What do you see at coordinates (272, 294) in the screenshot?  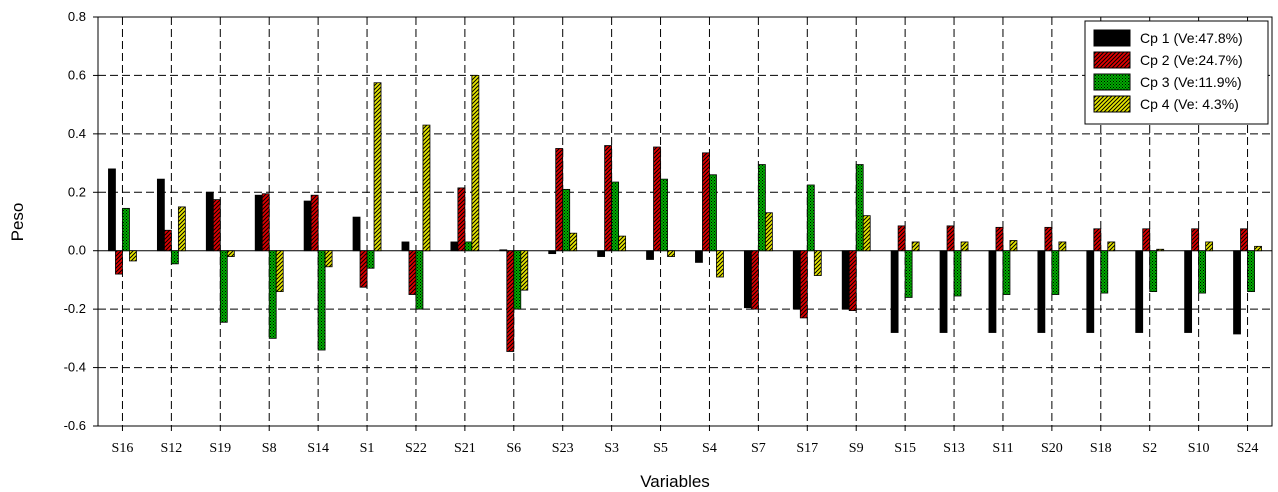 I see `bar-cp3-s8` at bounding box center [272, 294].